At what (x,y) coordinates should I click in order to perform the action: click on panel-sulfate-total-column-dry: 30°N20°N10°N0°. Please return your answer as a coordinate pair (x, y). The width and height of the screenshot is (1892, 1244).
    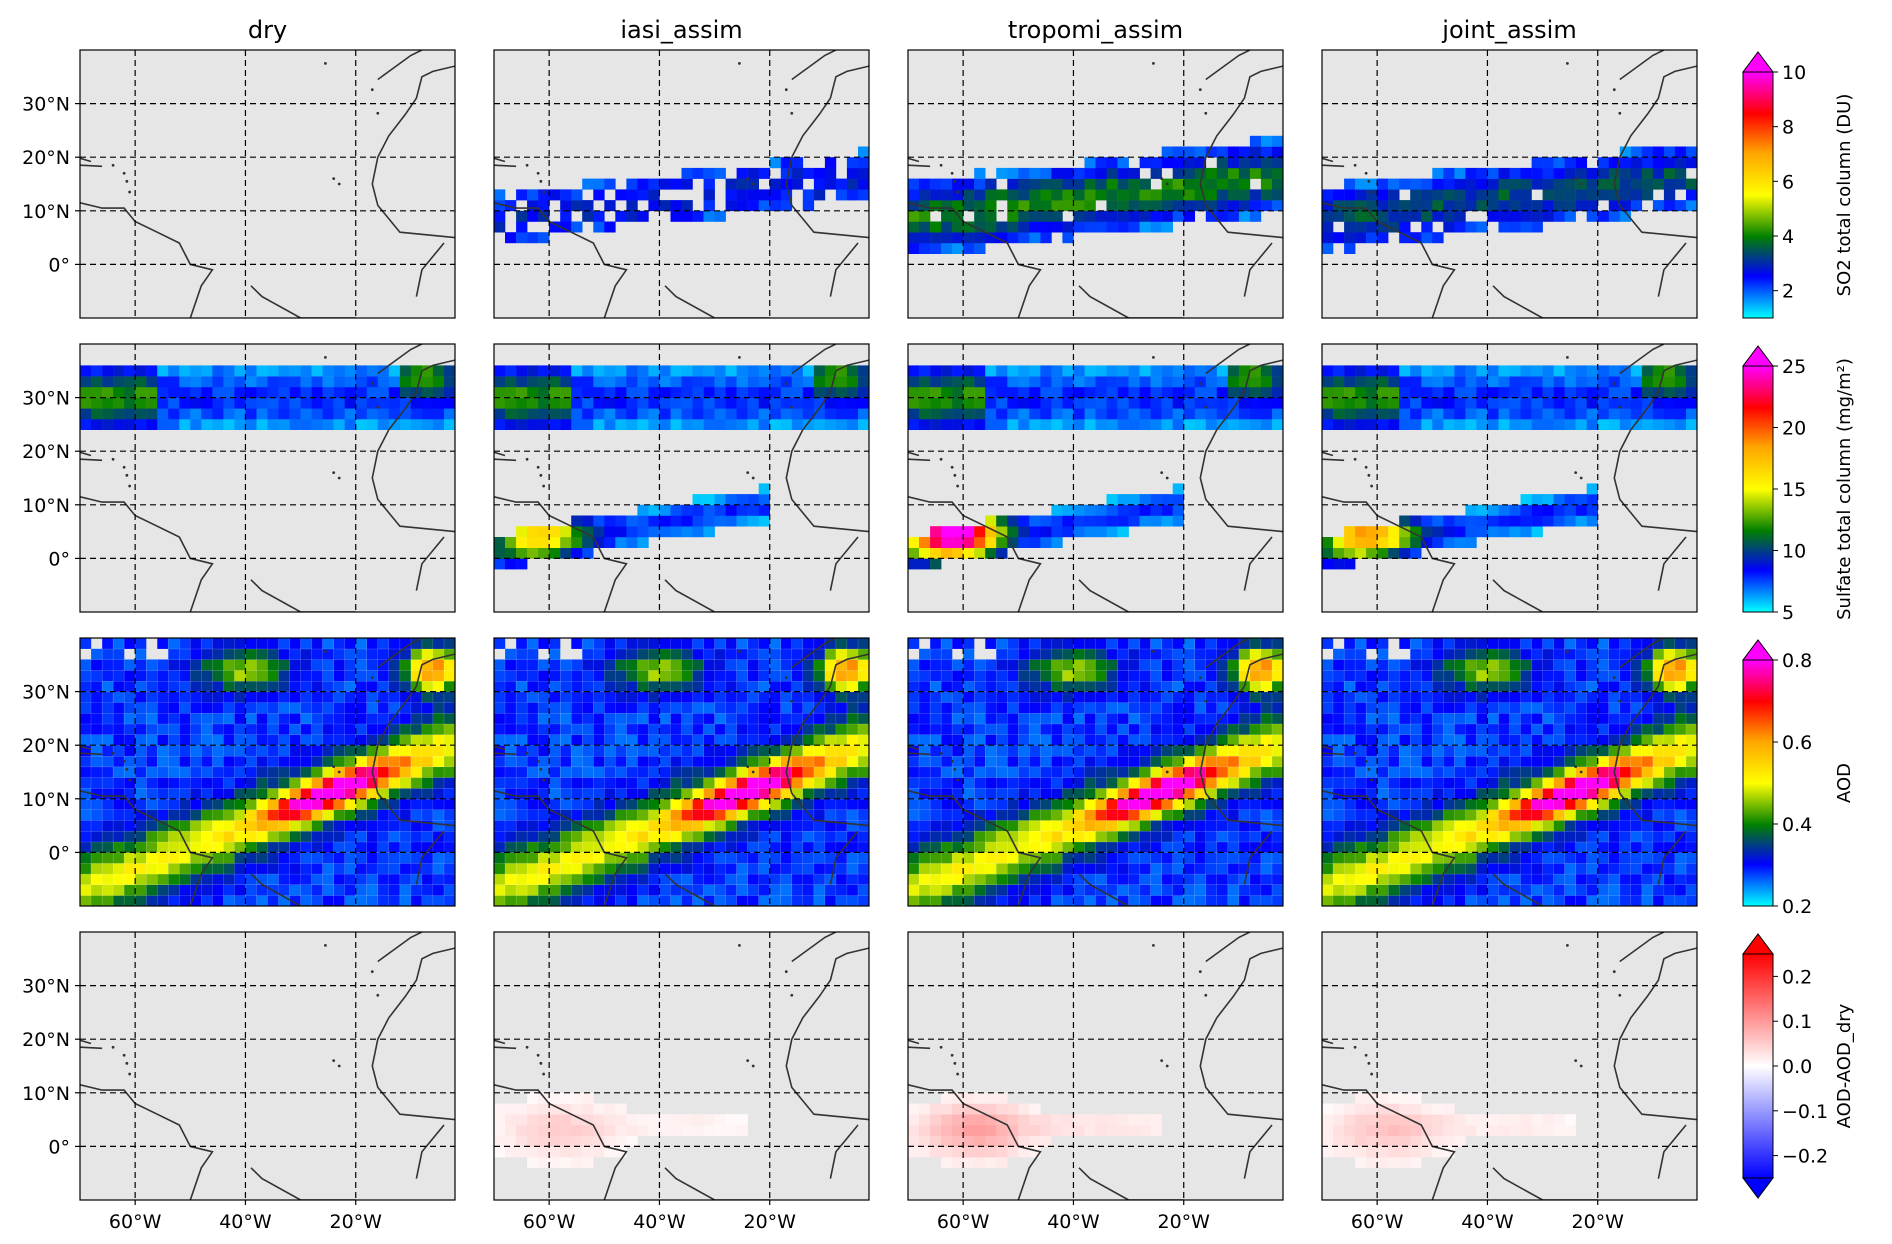
    Looking at the image, I should click on (239, 478).